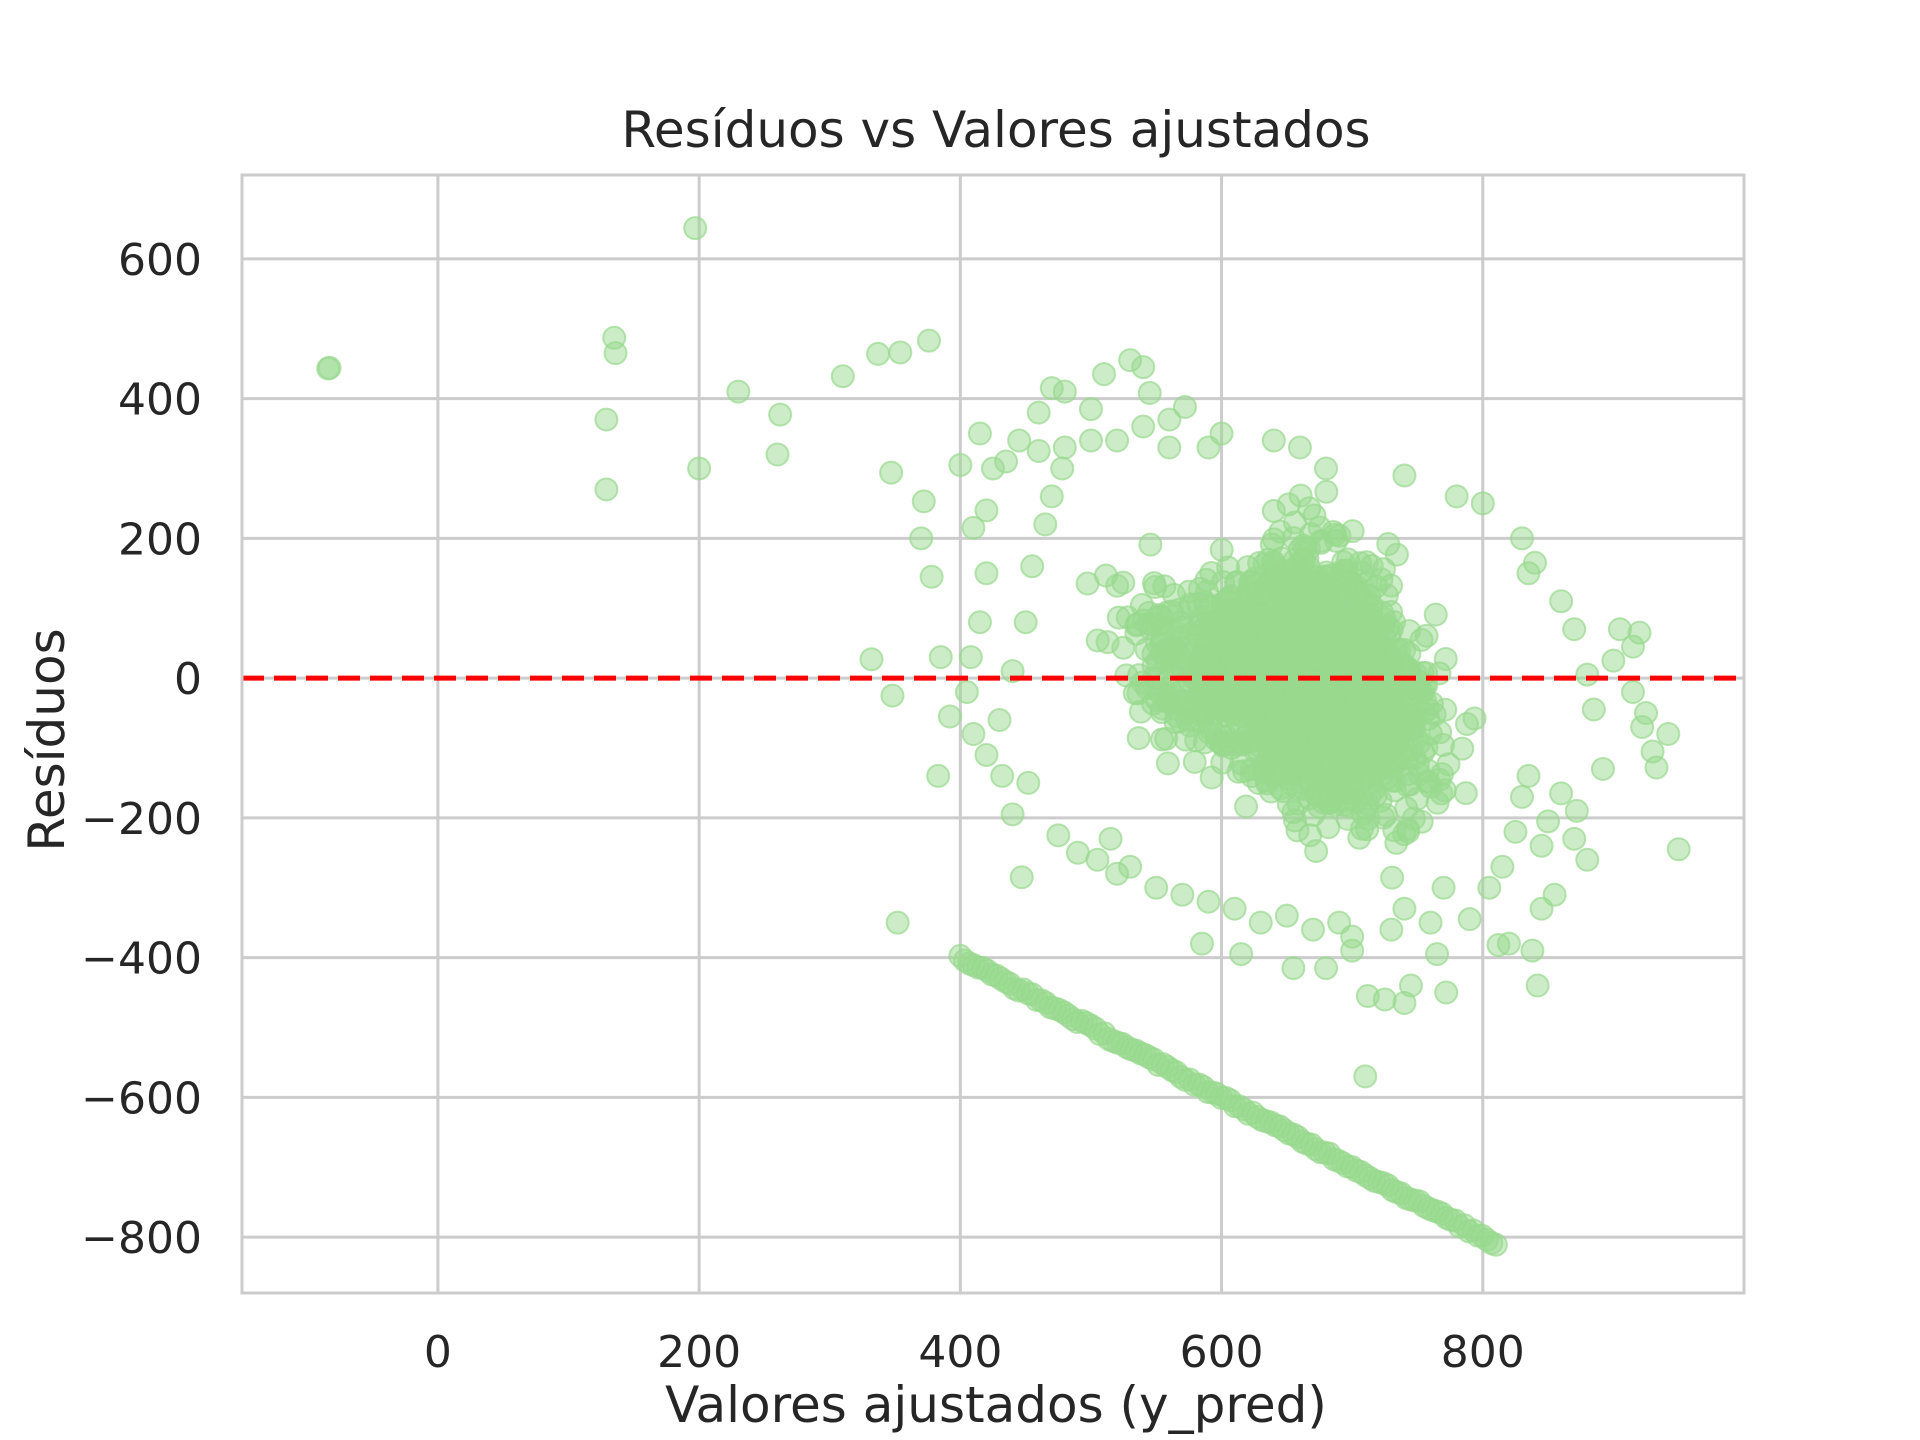 Image resolution: width=1920 pixels, height=1440 pixels. Describe the element at coordinates (188, 679) in the screenshot. I see `y-tick-label: 0` at that location.